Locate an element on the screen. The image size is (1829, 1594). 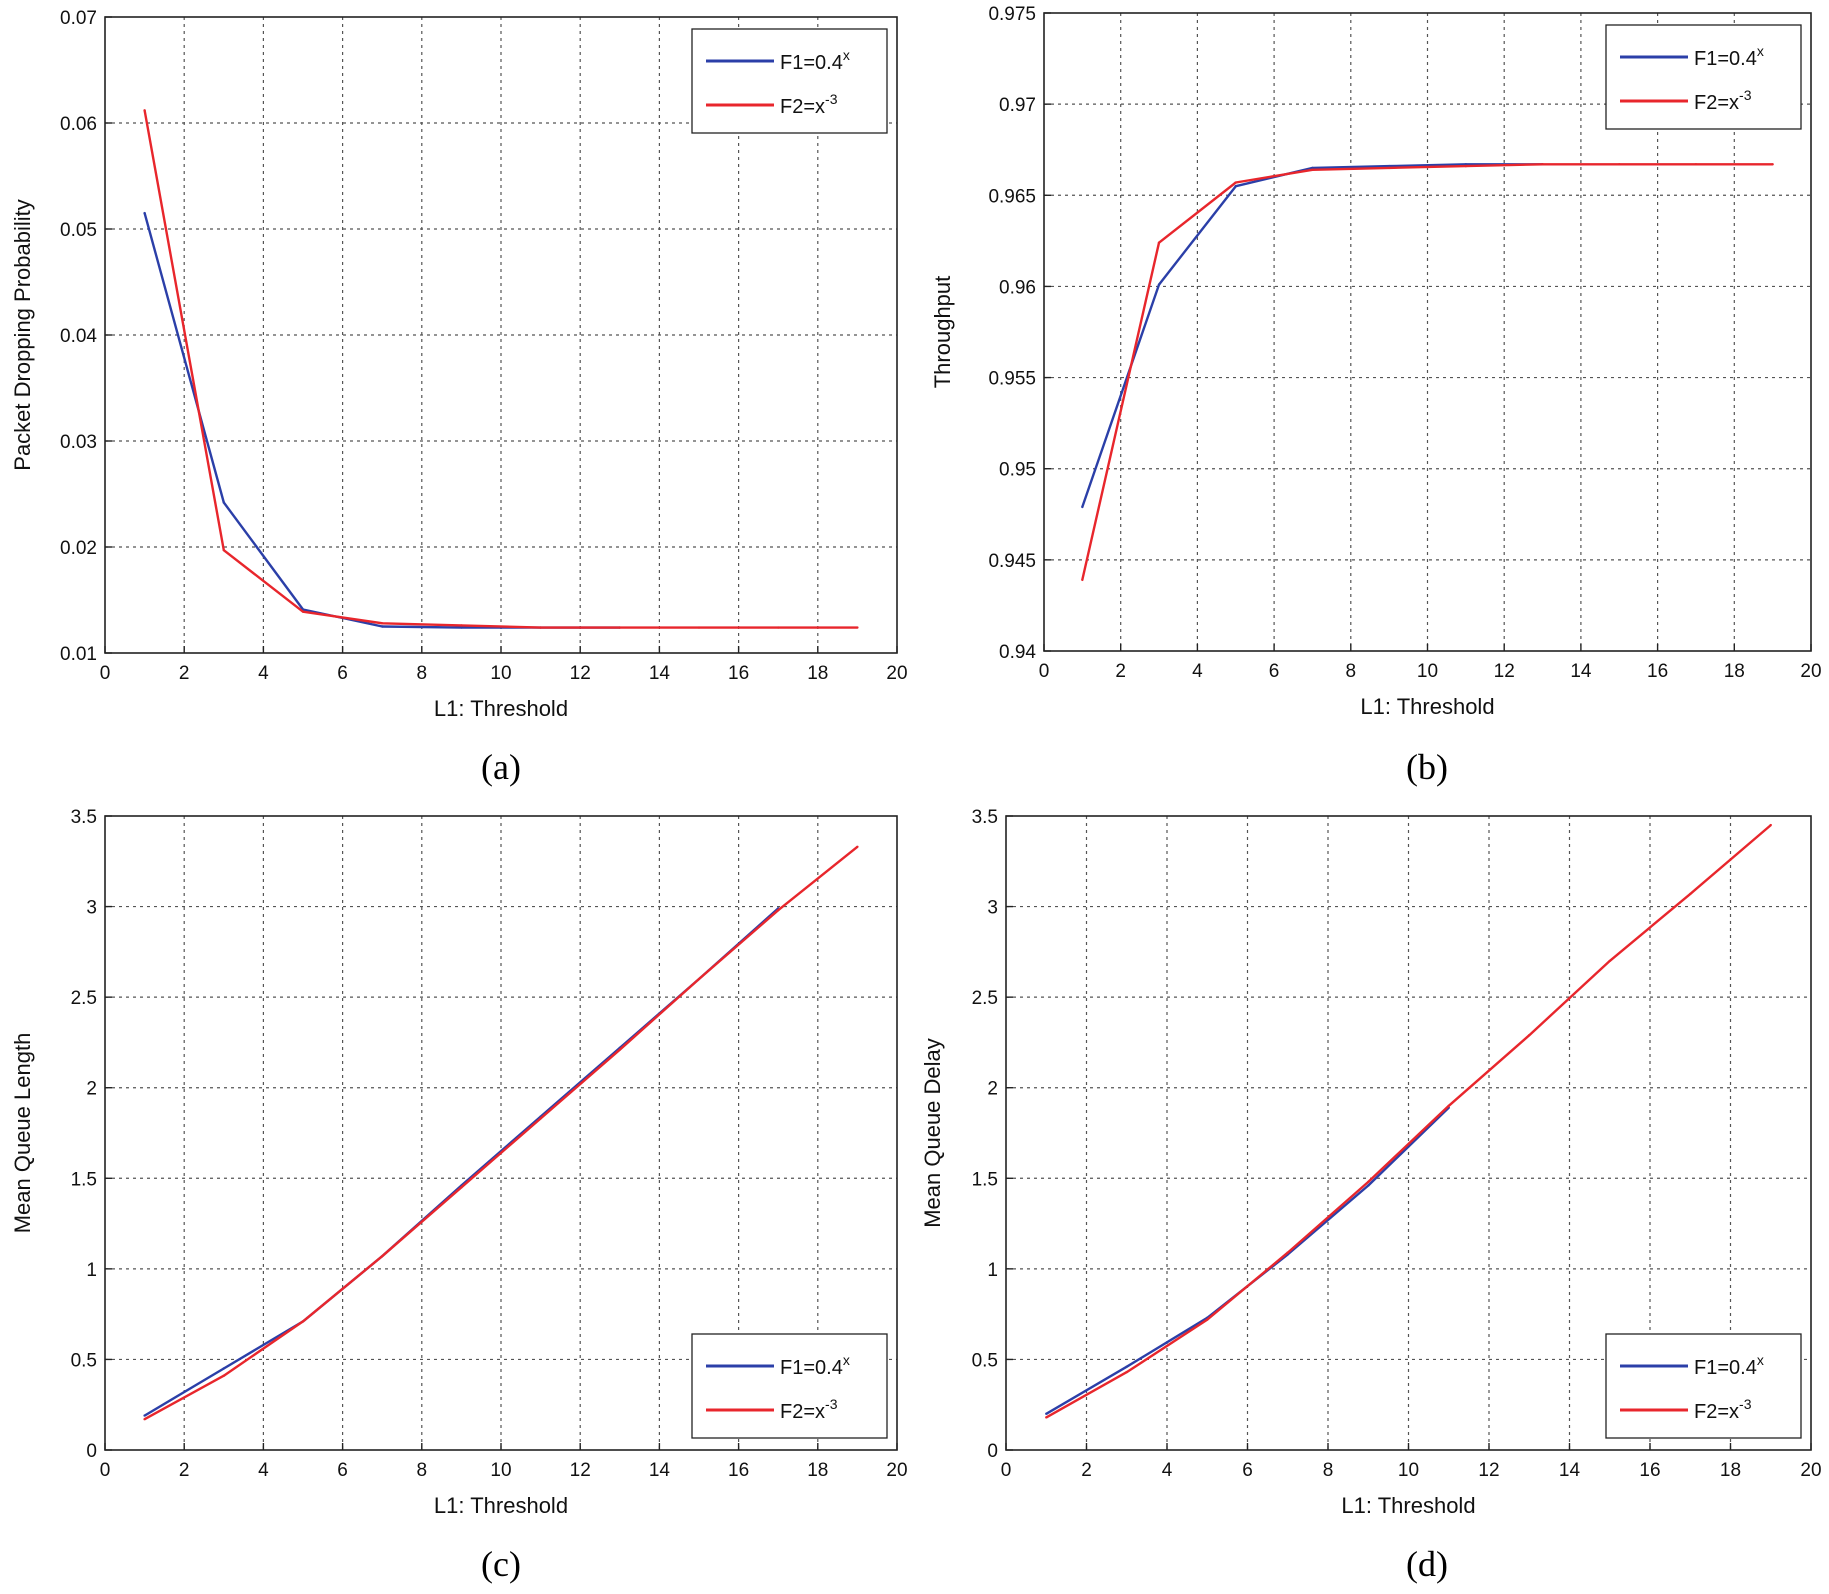
y-tick-label: 0.05 is located at coordinates (78, 230).